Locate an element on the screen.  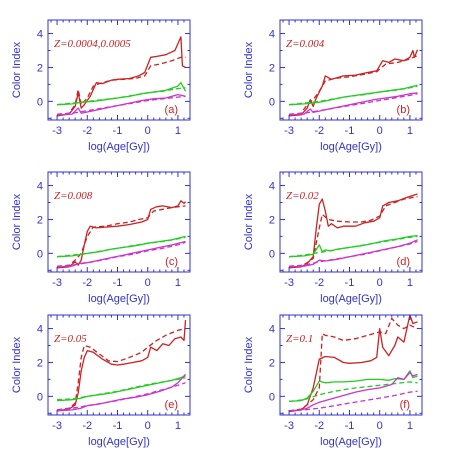
panel-tag: (d) is located at coordinates (403, 262).